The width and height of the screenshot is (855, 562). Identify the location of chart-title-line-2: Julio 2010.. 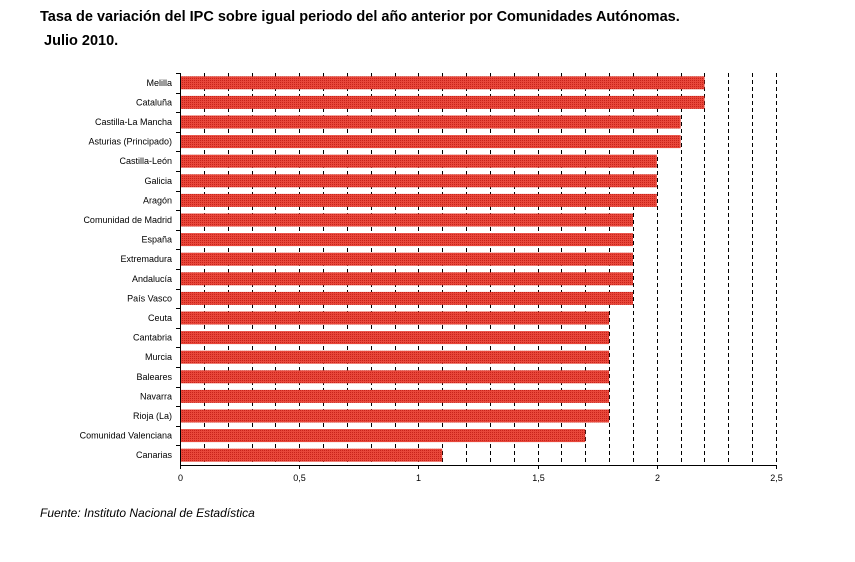
(79, 41).